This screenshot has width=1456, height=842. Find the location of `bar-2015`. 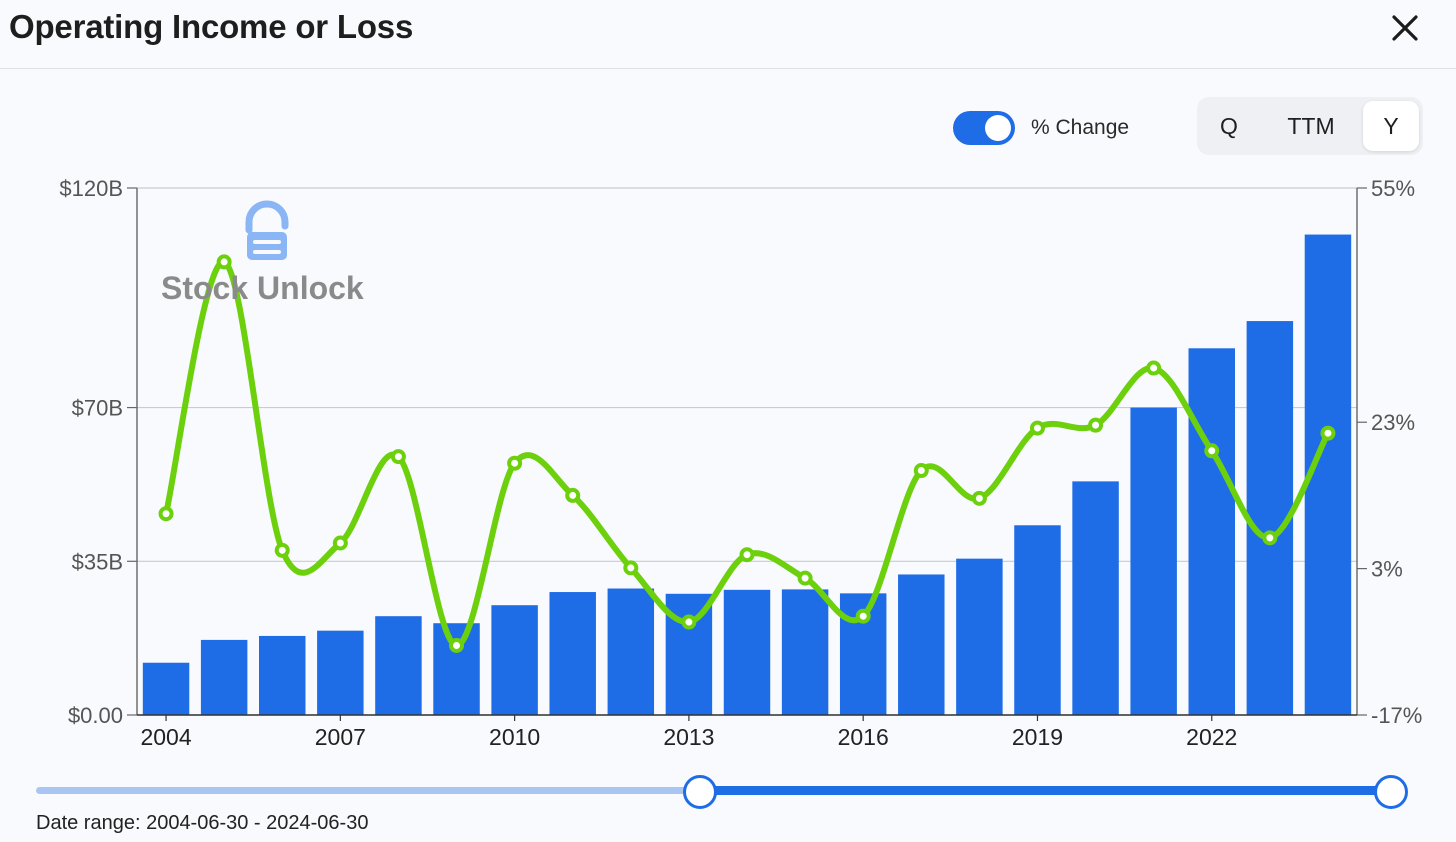

bar-2015 is located at coordinates (805, 652).